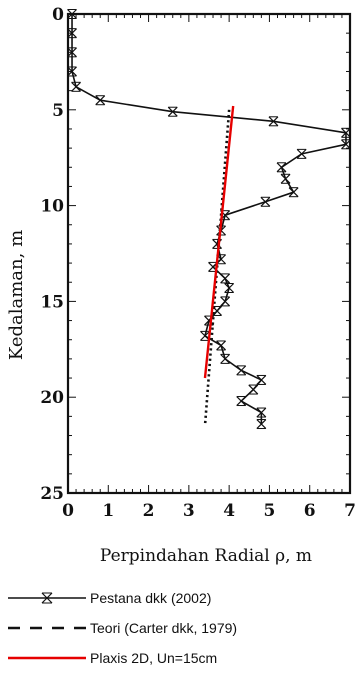  What do you see at coordinates (68, 511) in the screenshot?
I see `x-tick-label: 0` at bounding box center [68, 511].